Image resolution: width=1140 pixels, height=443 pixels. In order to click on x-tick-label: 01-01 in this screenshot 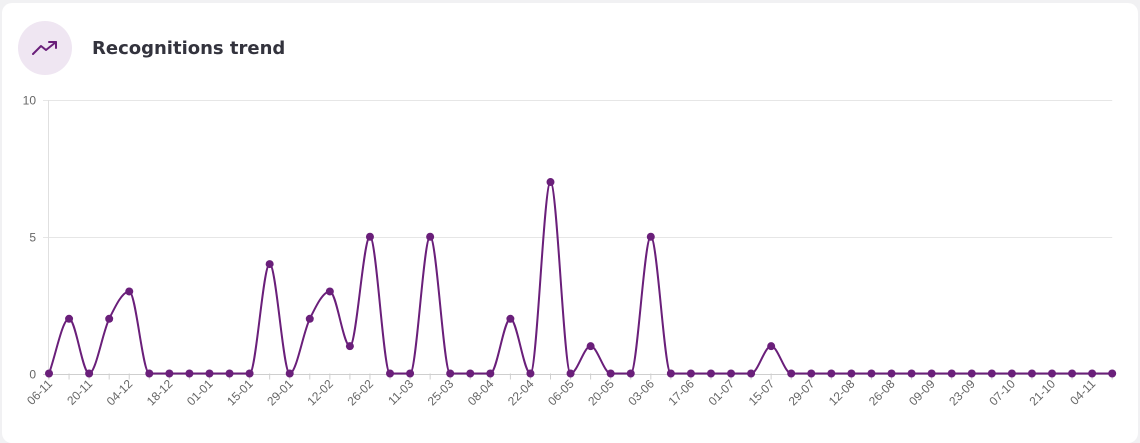, I will do `click(200, 392)`.